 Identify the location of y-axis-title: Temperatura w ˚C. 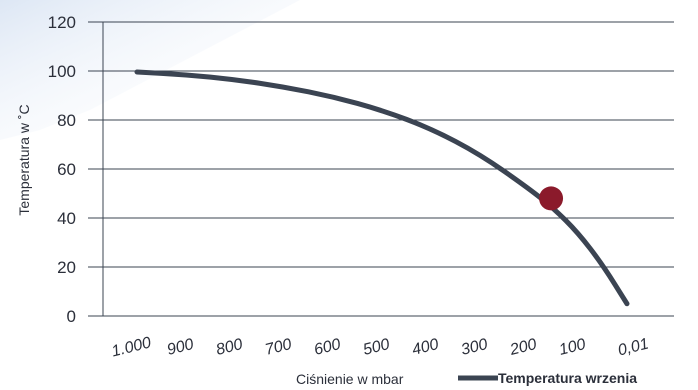
(24, 159).